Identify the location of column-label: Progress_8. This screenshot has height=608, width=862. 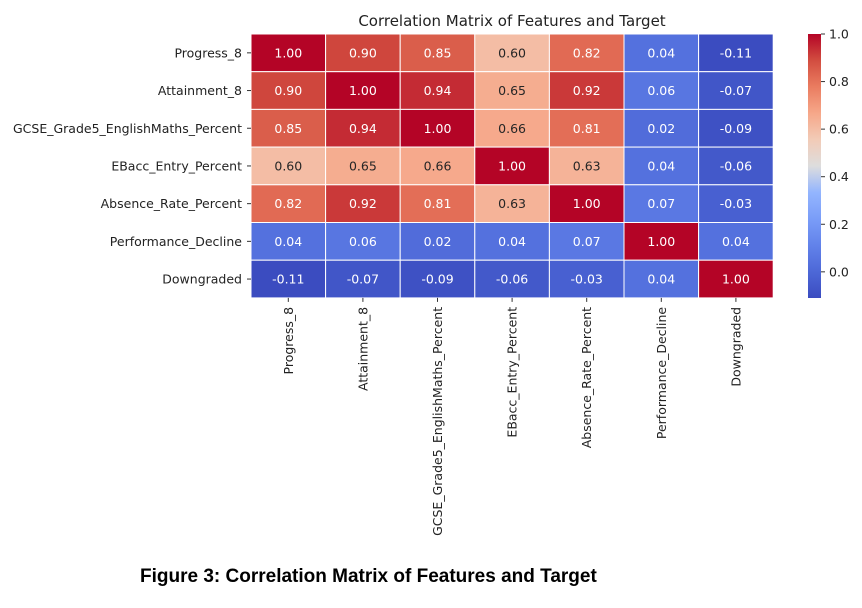
(288, 341).